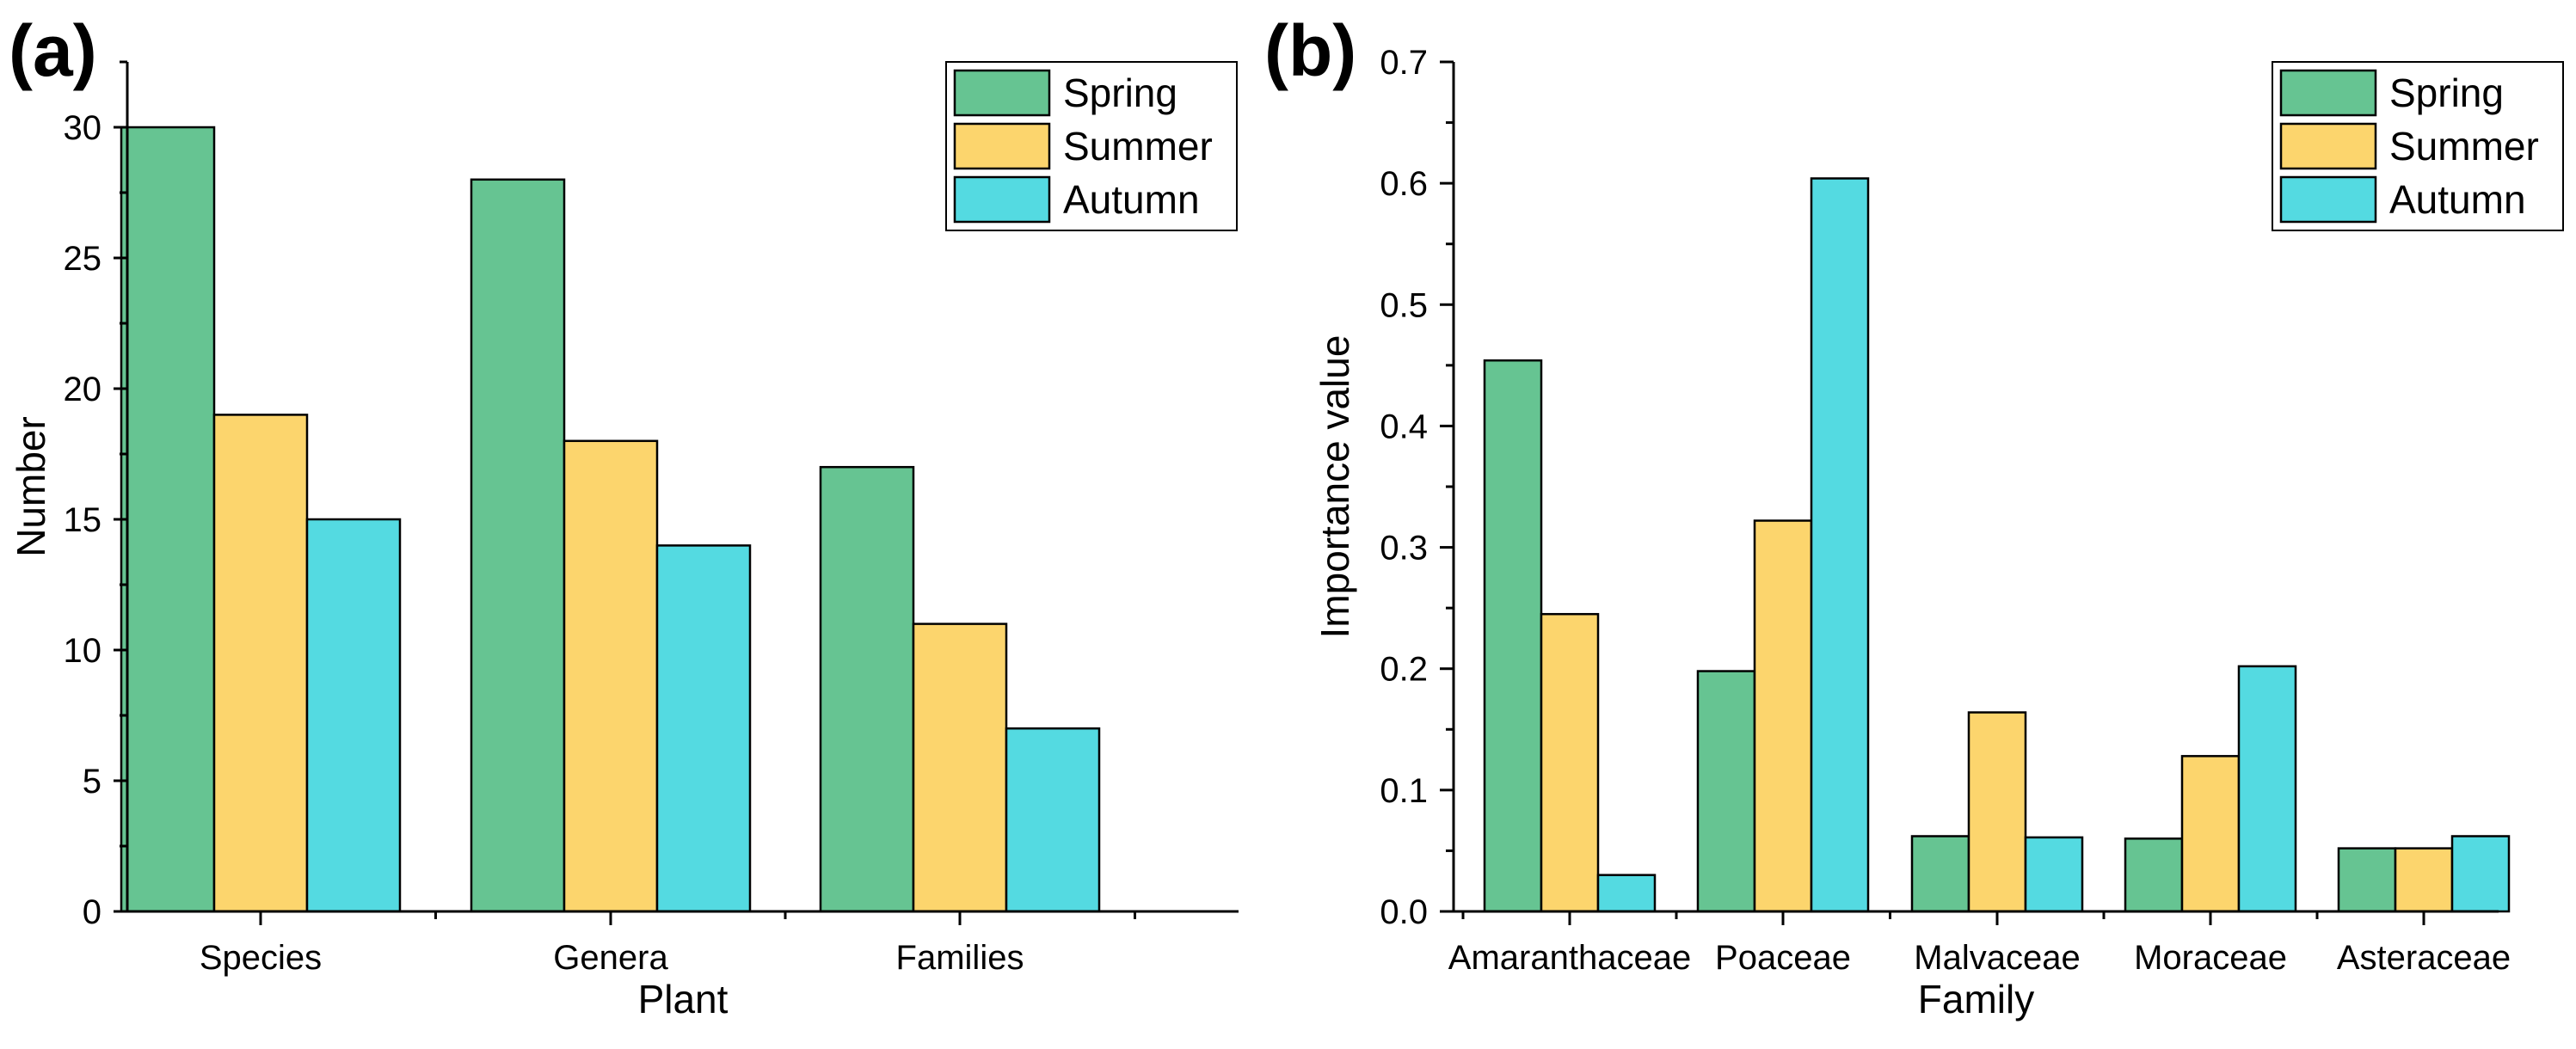  What do you see at coordinates (261, 958) in the screenshot?
I see `x-tick-label: Species` at bounding box center [261, 958].